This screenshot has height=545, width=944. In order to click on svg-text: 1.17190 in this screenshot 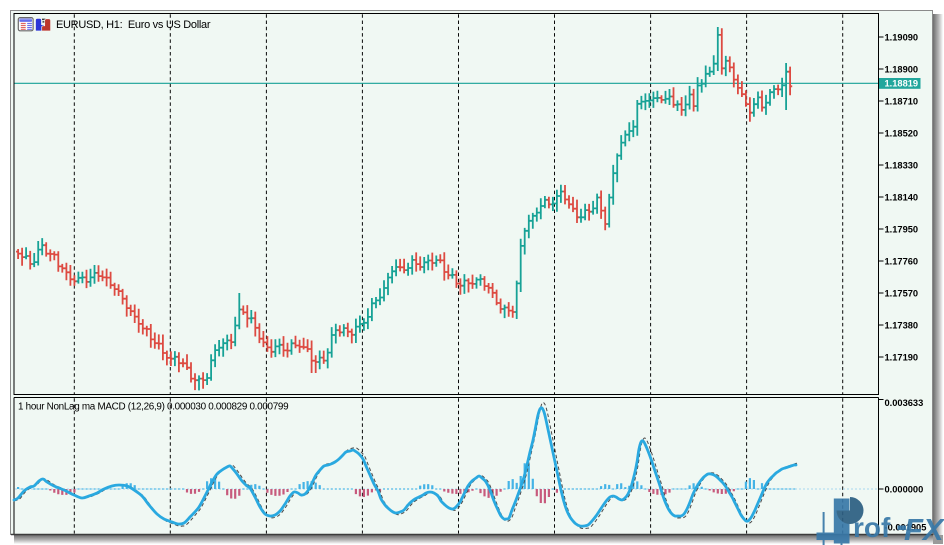, I will do `click(902, 357)`.